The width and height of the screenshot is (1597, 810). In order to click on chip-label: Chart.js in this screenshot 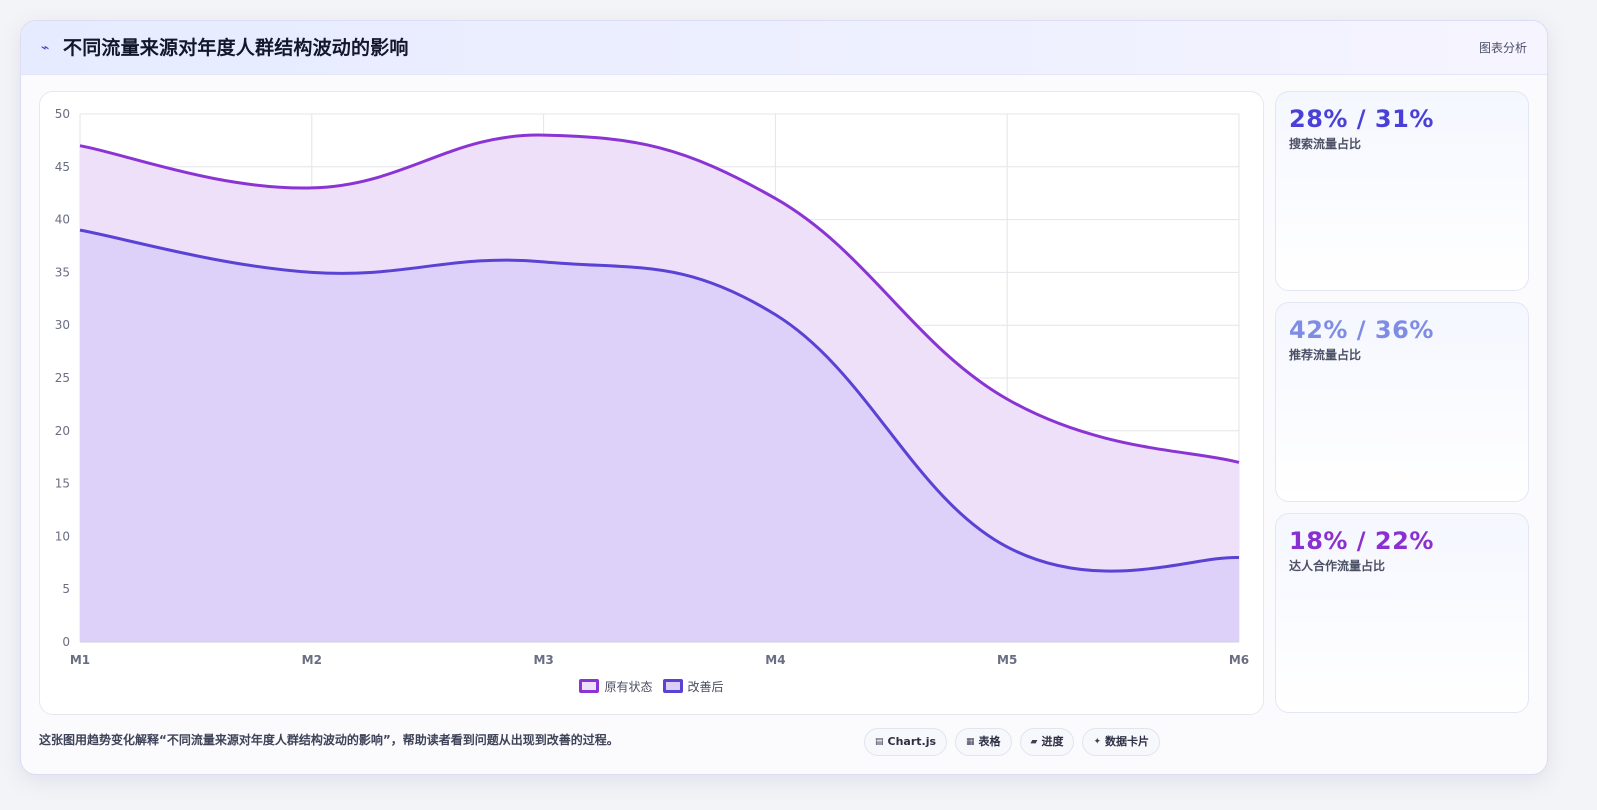, I will do `click(912, 741)`.